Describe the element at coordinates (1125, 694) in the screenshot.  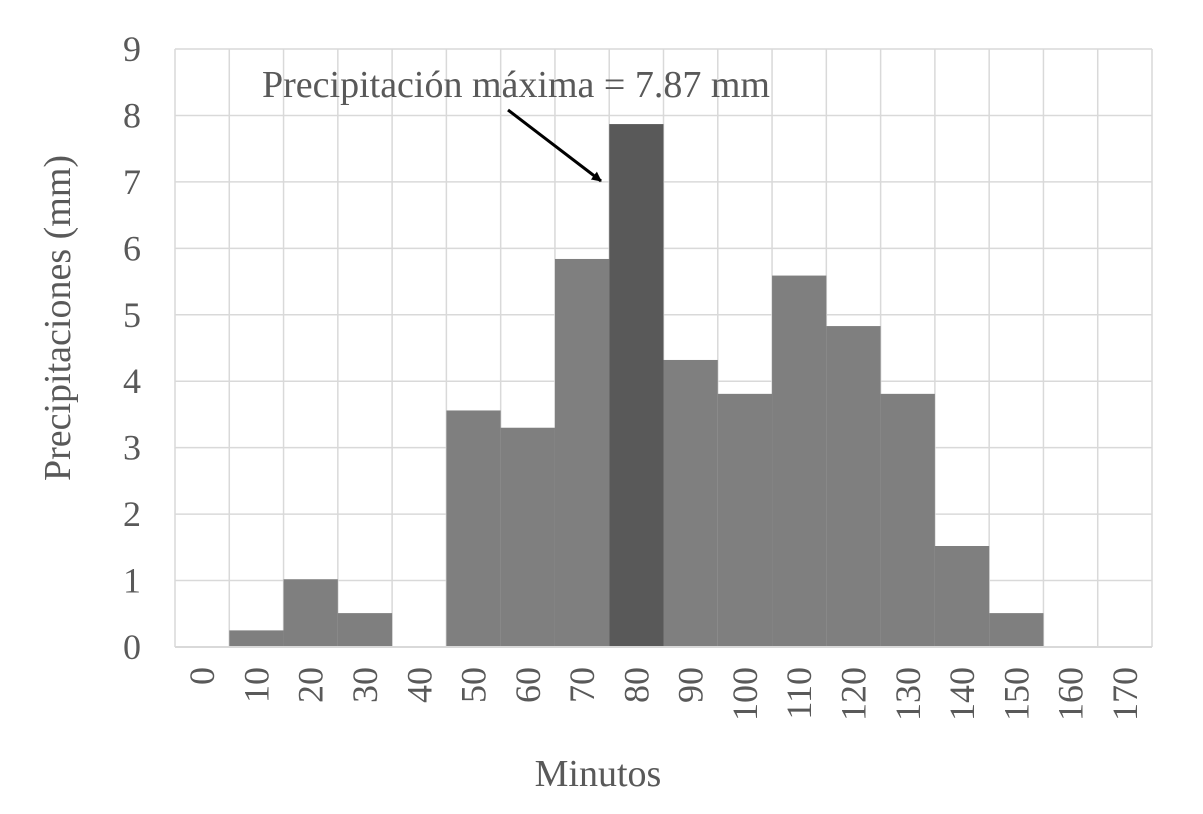
I see `x-tick-label: 170` at that location.